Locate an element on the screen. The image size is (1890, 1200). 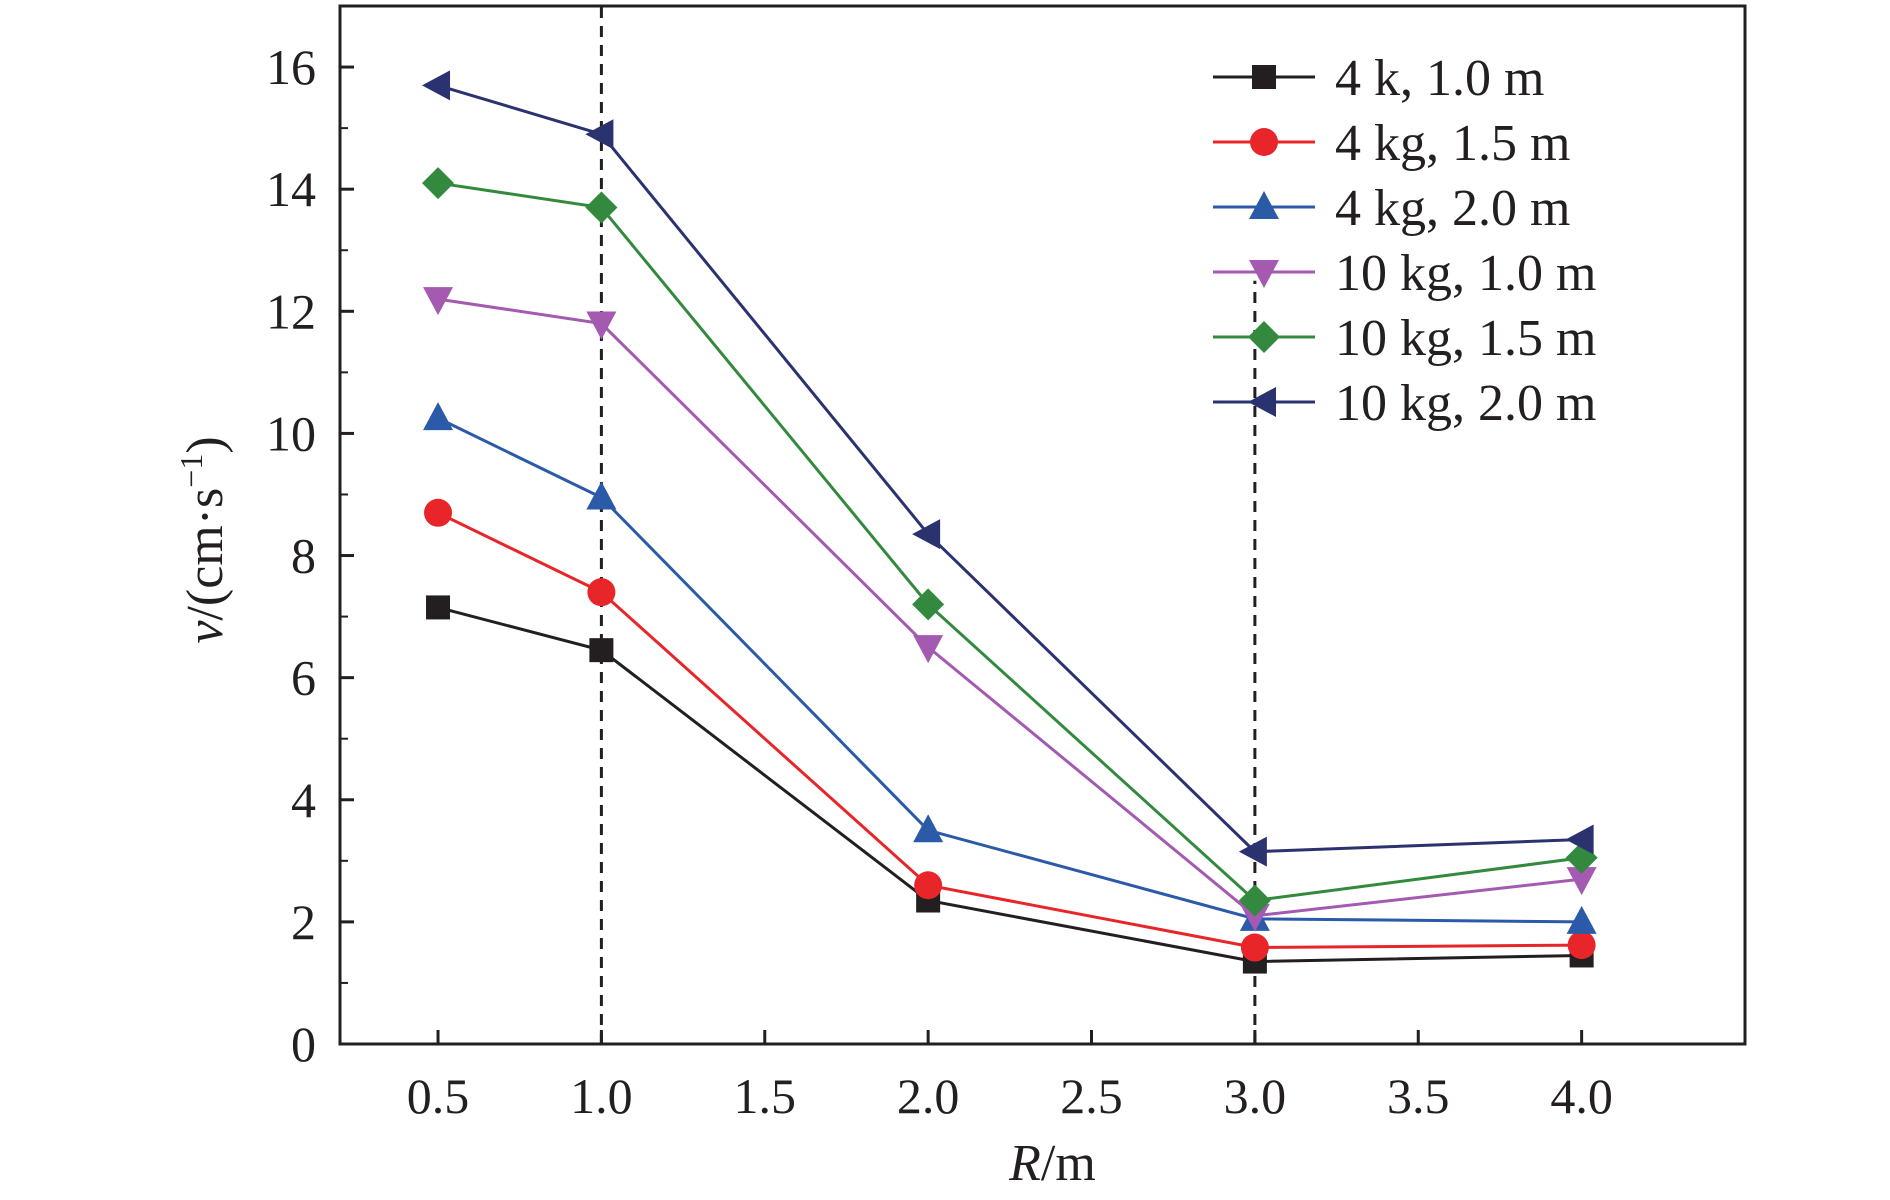
y-tick-label: 8 is located at coordinates (303, 556).